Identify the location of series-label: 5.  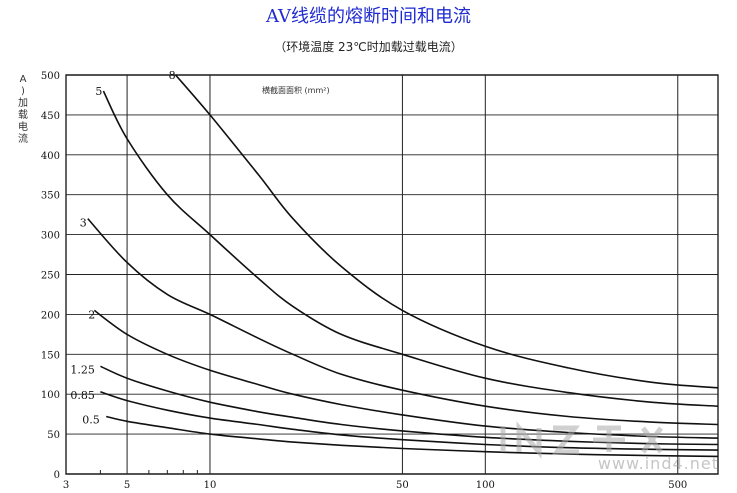
(98, 91).